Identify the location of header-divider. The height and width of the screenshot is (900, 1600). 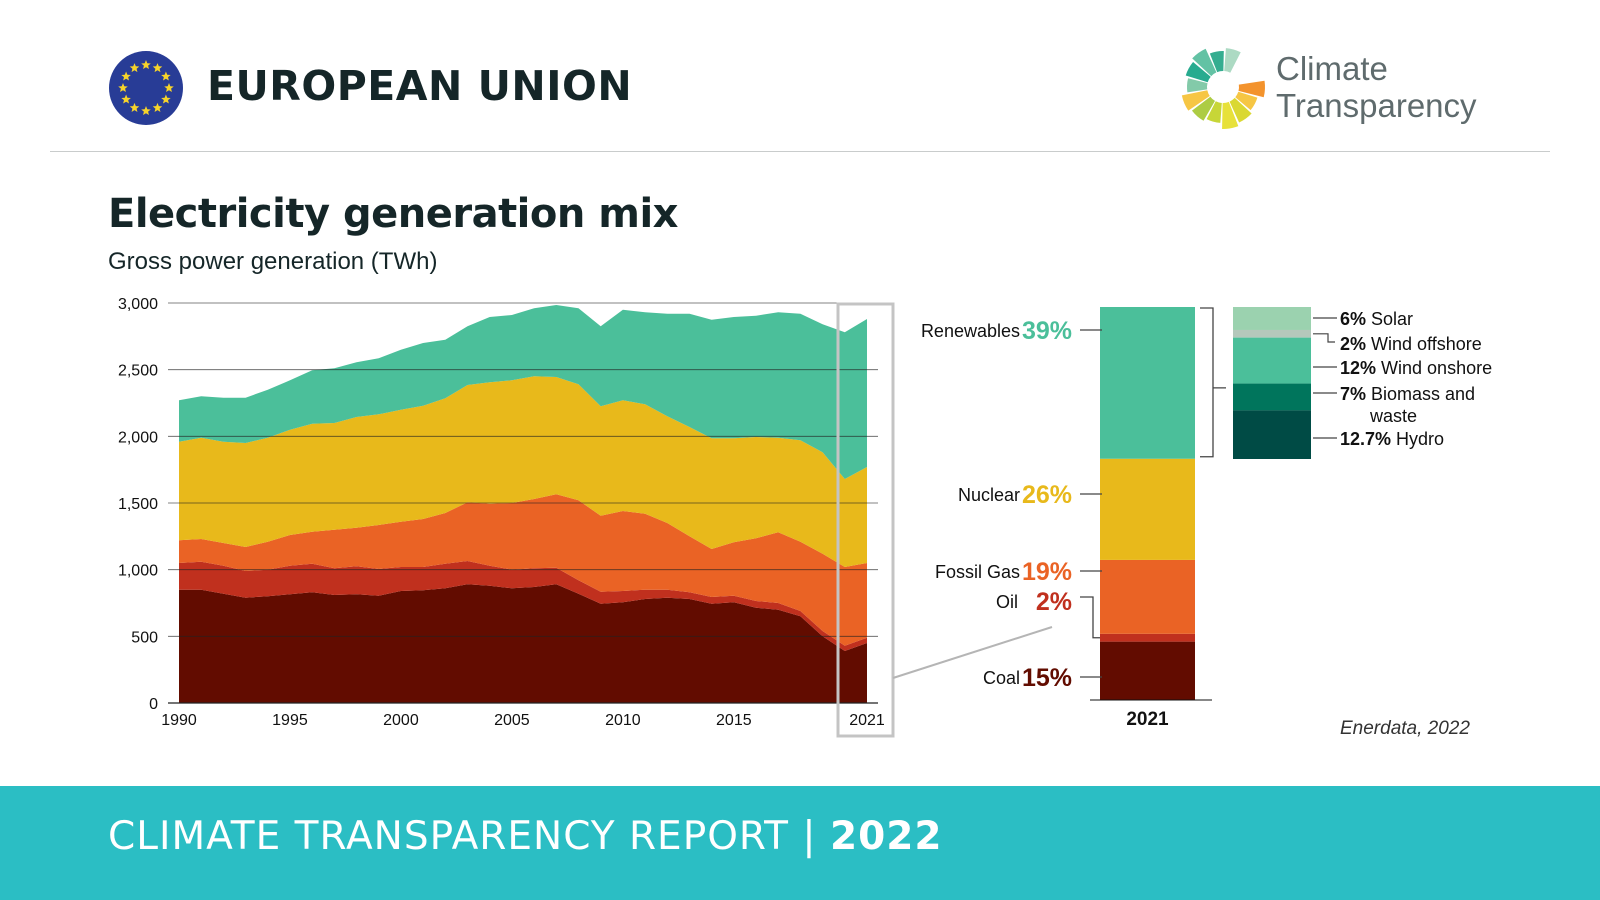
(800, 151).